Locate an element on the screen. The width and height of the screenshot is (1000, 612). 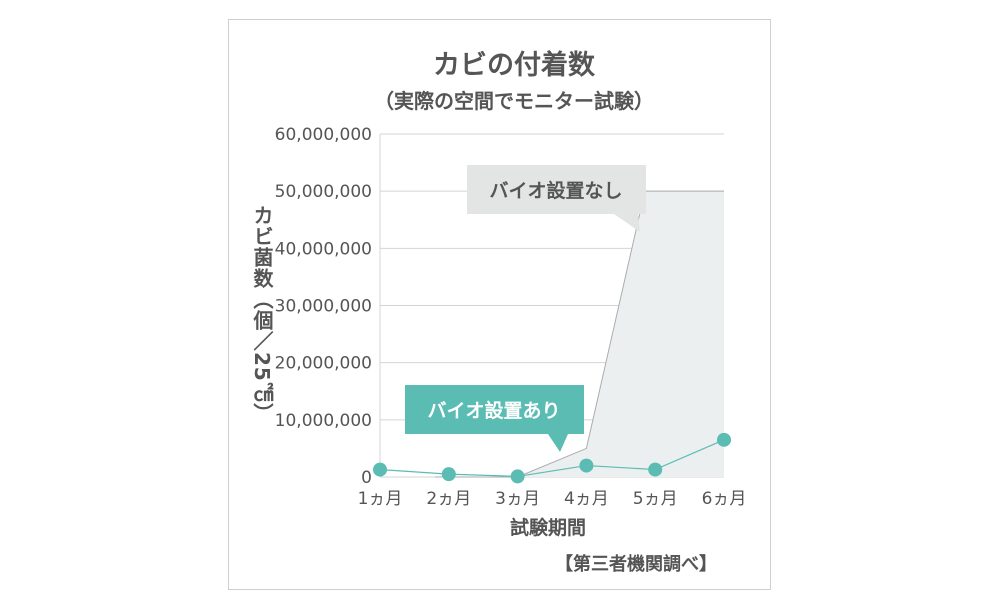
callout-without-bio: バイオ設置なし is located at coordinates (556, 198).